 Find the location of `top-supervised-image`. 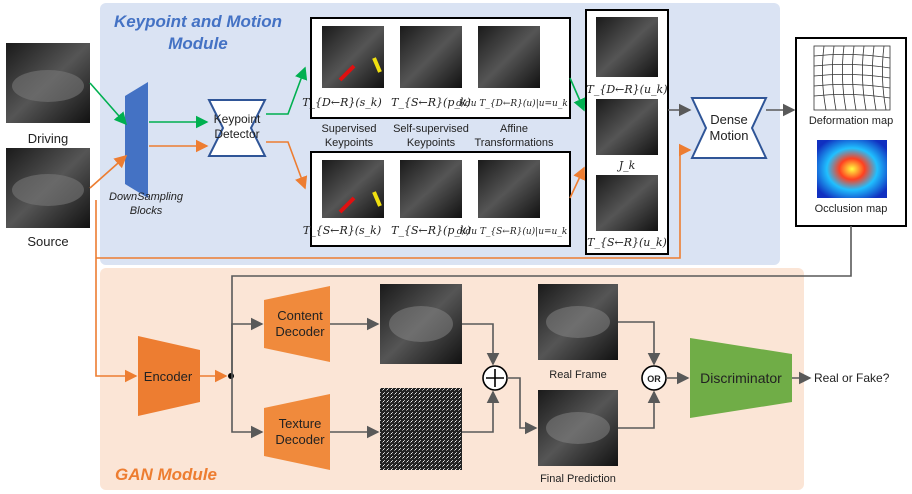

top-supervised-image is located at coordinates (353, 57).